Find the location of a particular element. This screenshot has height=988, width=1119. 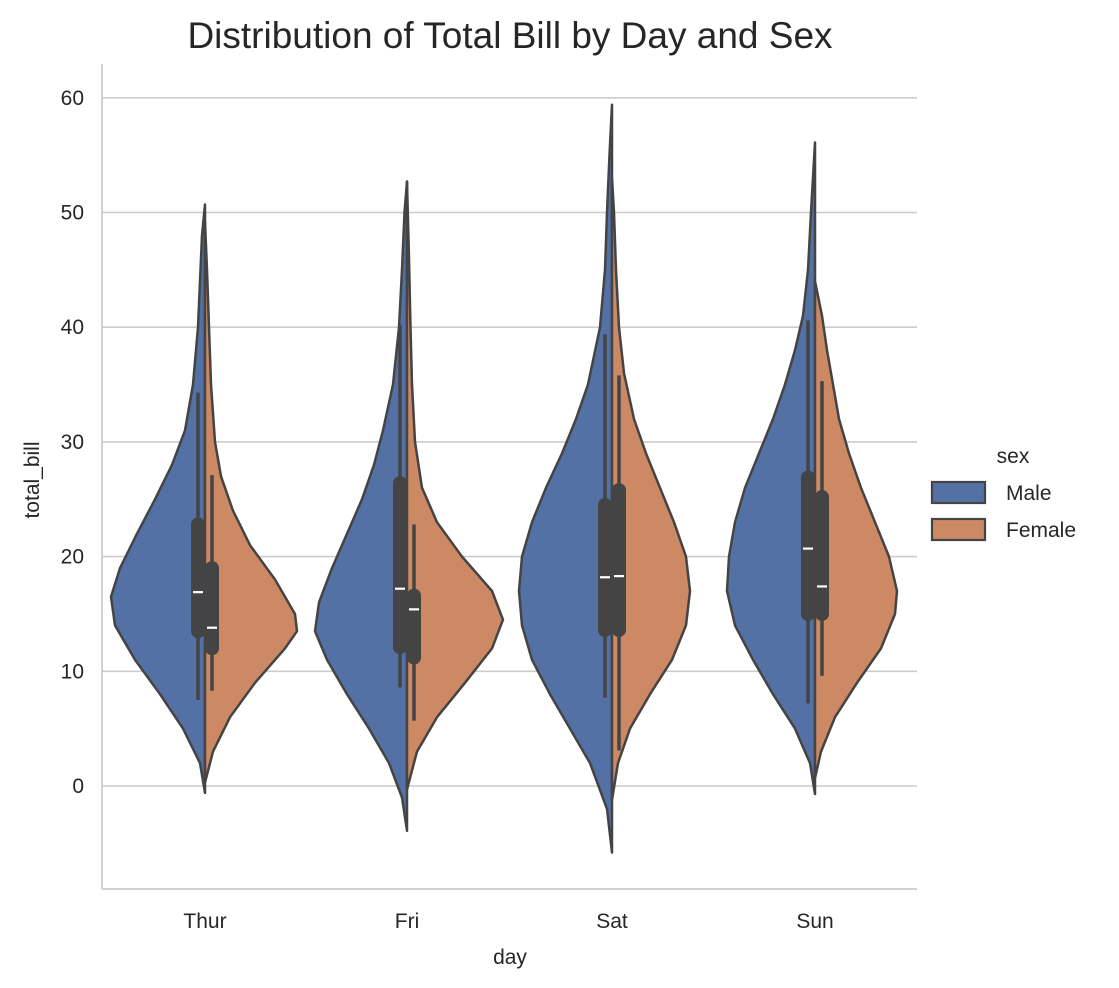

y-tick-label: 10 is located at coordinates (72, 671).